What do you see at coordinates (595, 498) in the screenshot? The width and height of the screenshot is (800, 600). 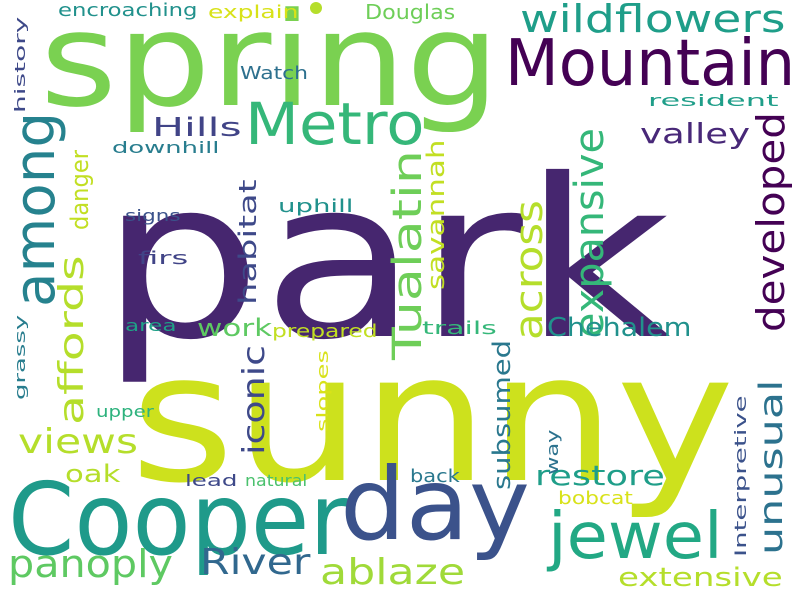 I see `word-bobcat: bobcat` at bounding box center [595, 498].